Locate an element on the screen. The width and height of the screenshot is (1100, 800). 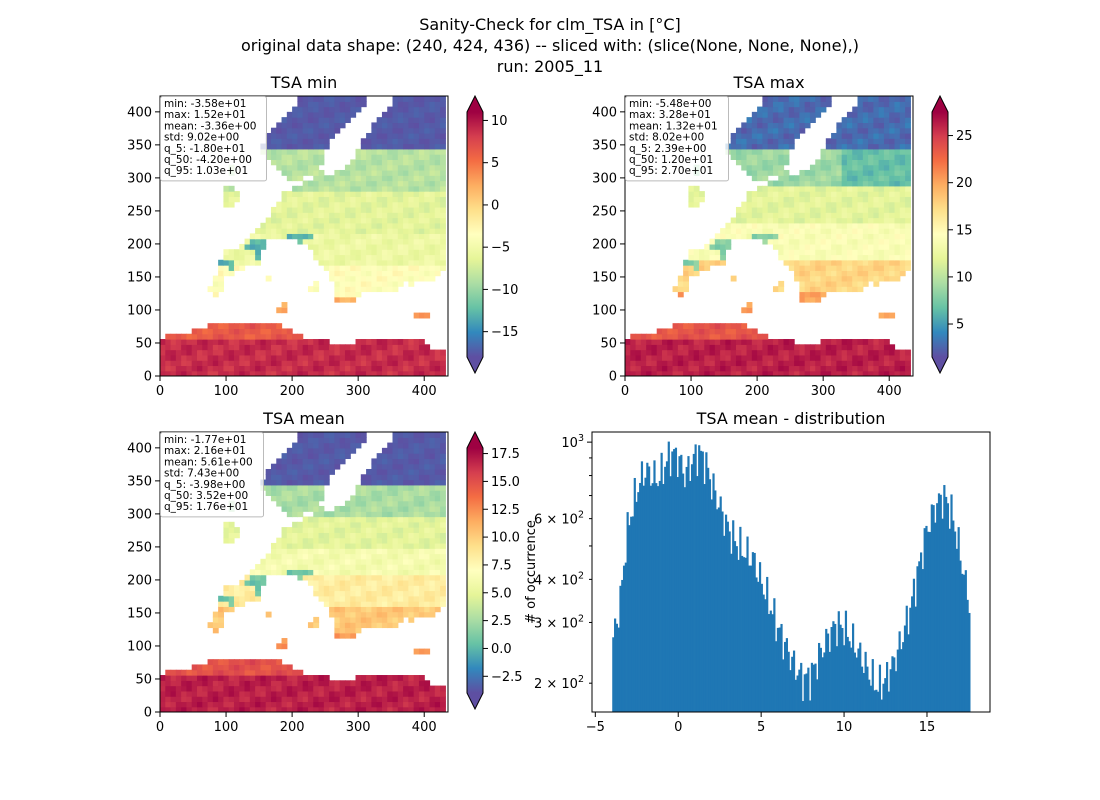
y-tick-label: 300 is located at coordinates (139, 178).